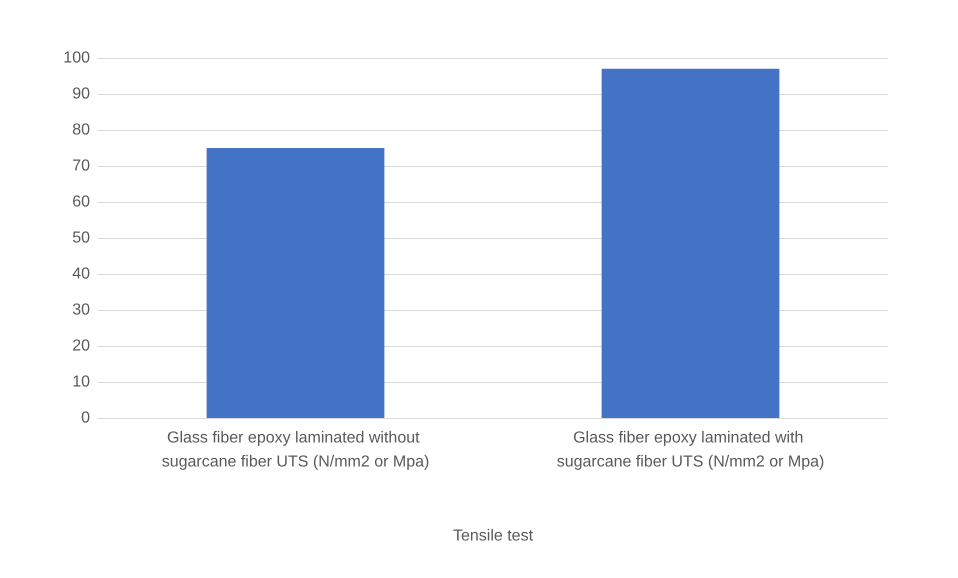  Describe the element at coordinates (76, 58) in the screenshot. I see `y-tick-label: 100` at that location.